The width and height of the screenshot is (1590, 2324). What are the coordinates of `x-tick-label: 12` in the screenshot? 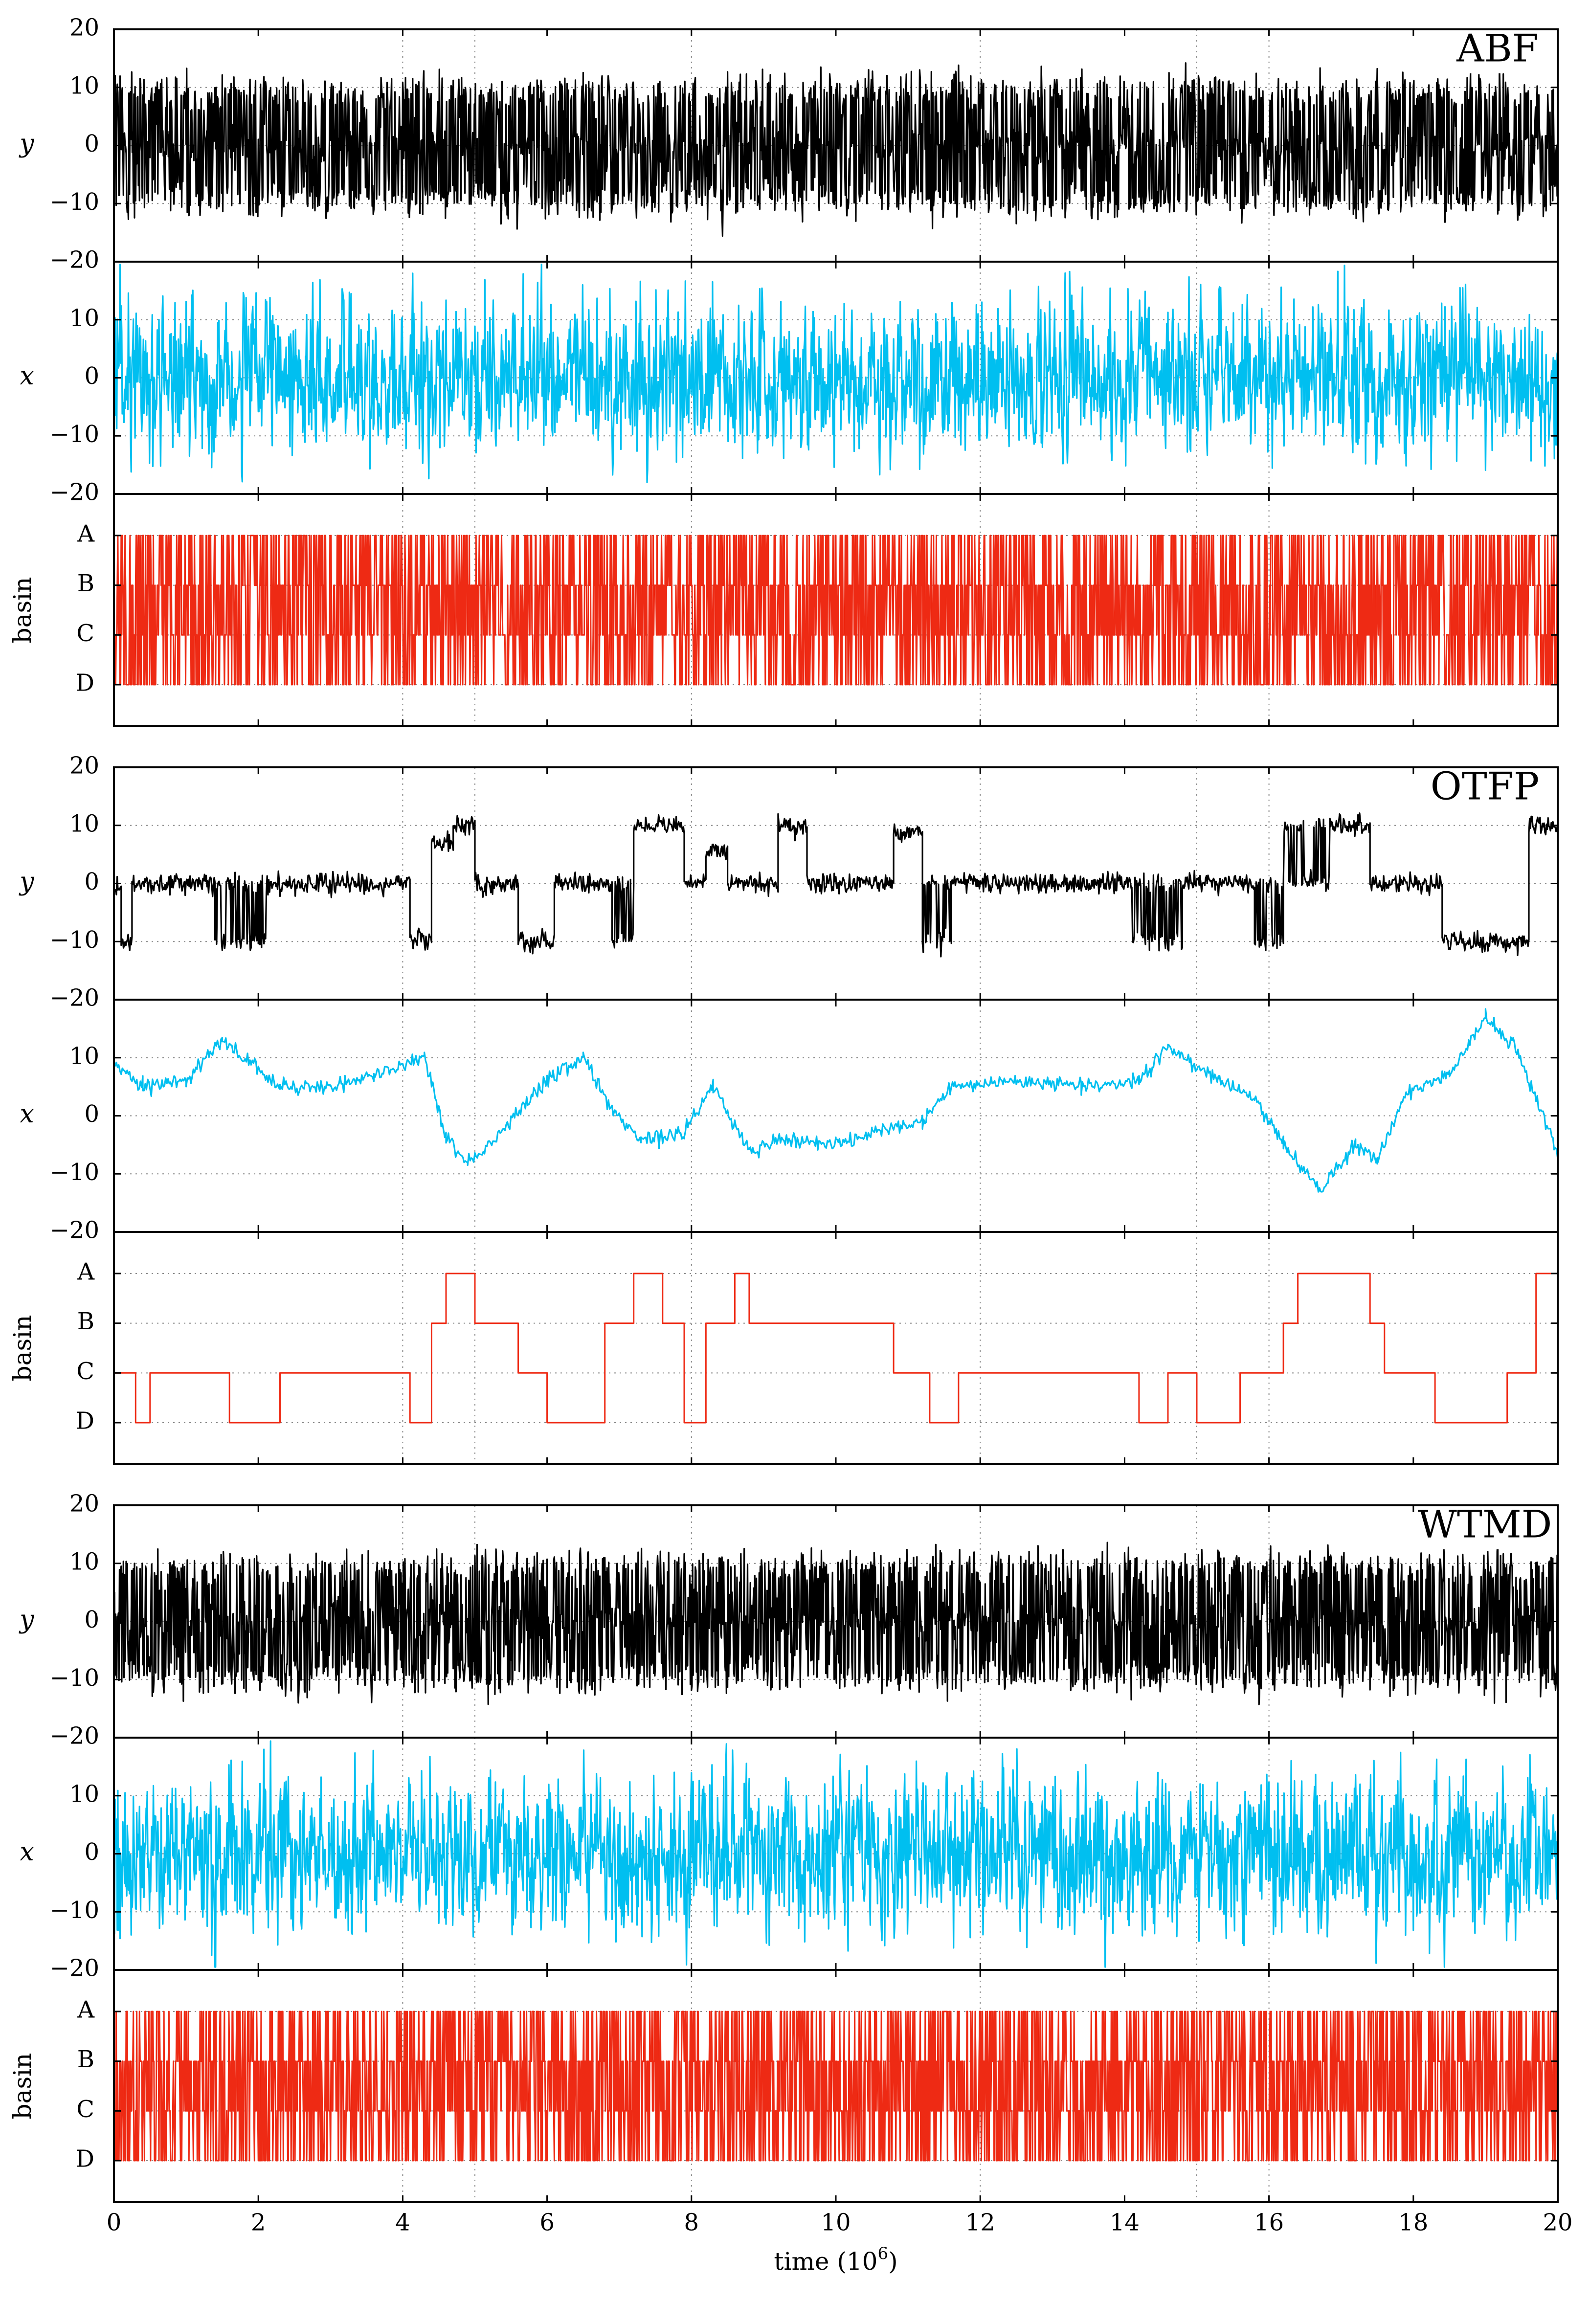 It's located at (980, 2222).